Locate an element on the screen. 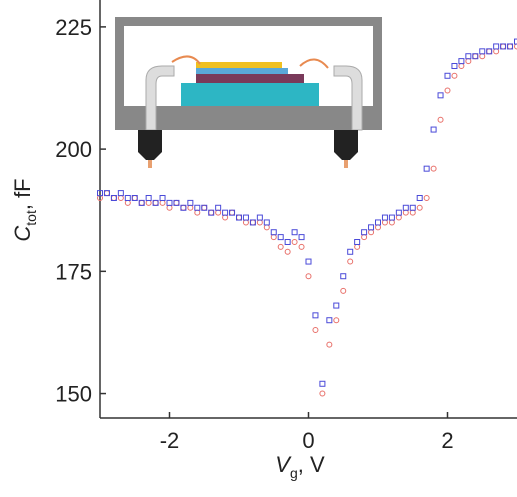  y-label-main: C is located at coordinates (22, 234).